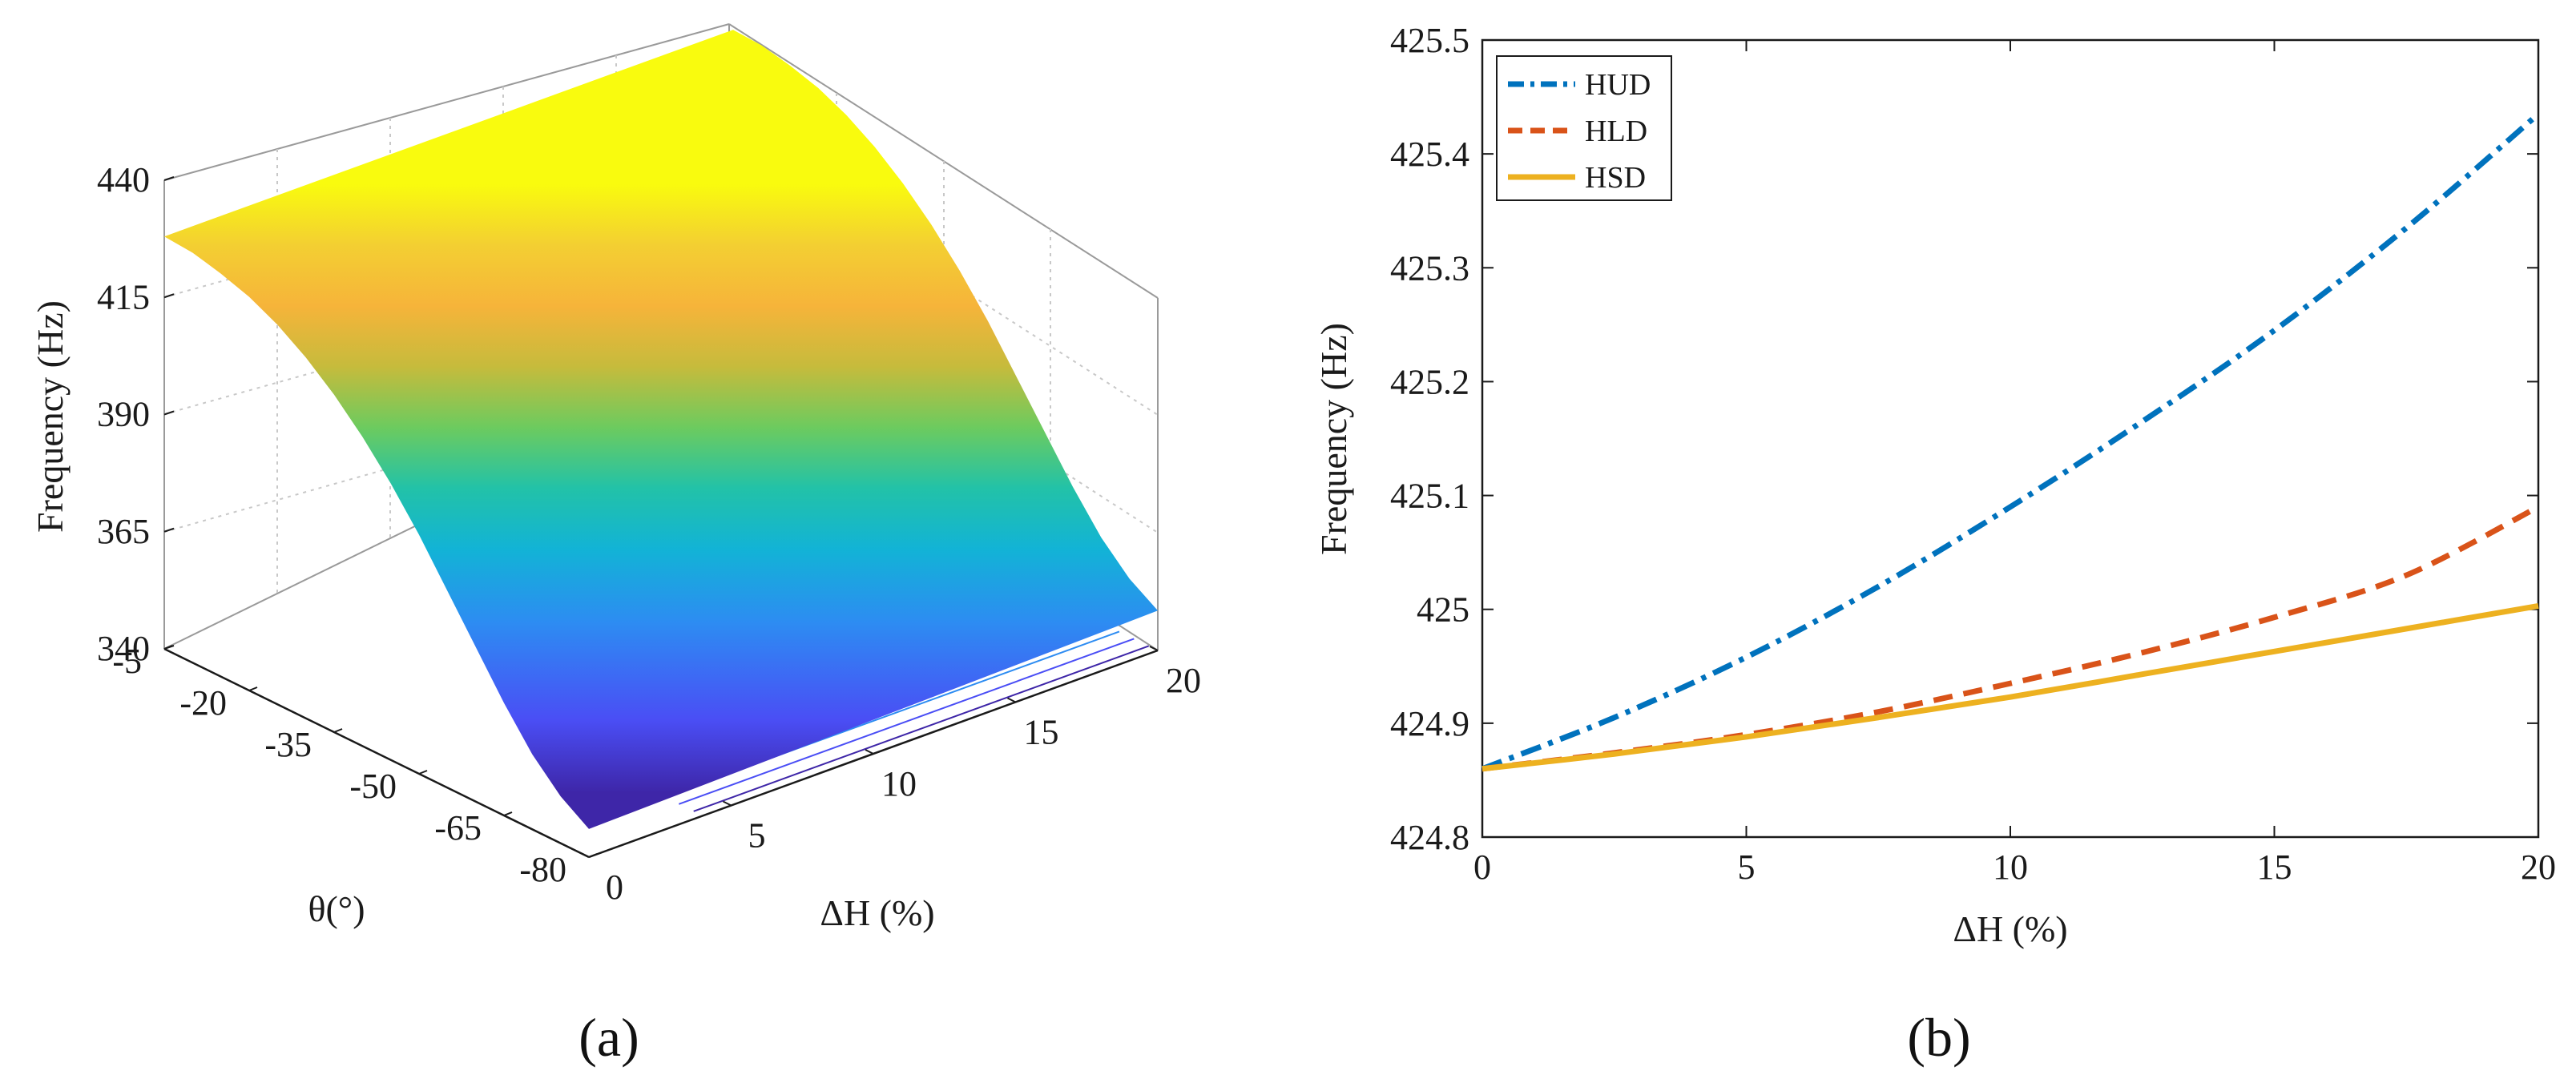 The height and width of the screenshot is (1087, 2576). I want to click on z-tick-label: 365, so click(123, 532).